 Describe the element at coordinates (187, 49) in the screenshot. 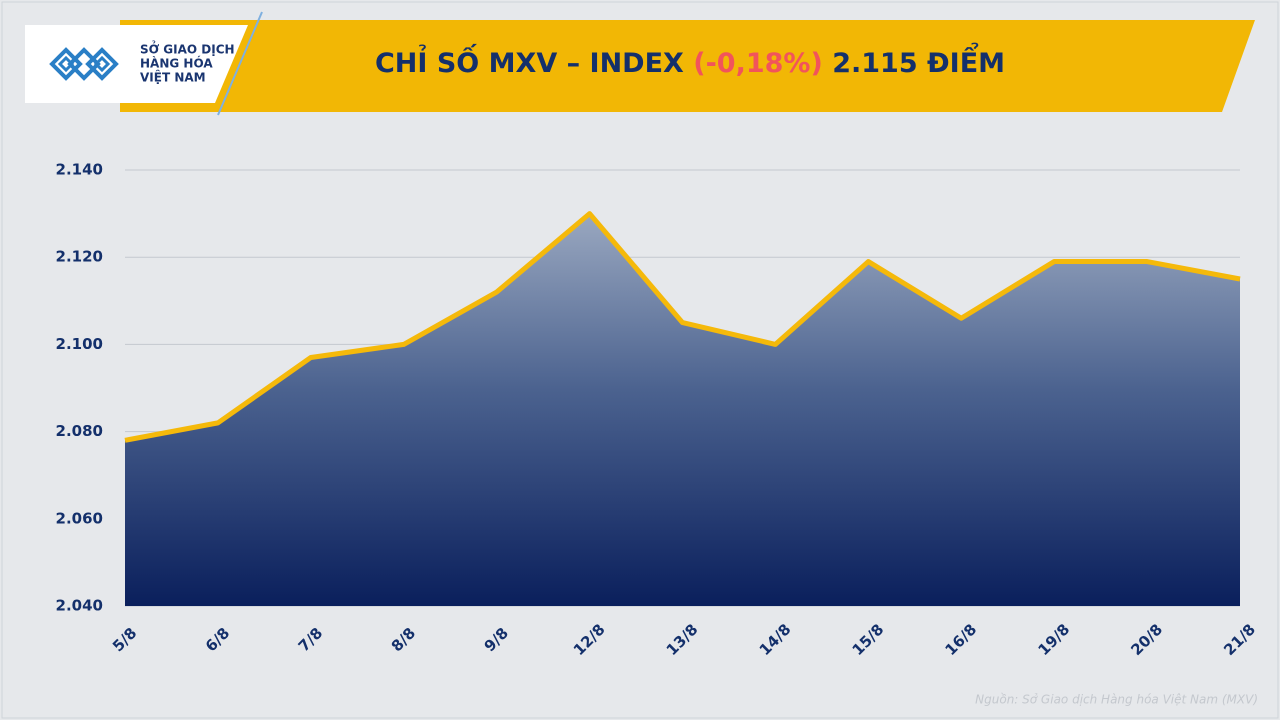

I see `logo-text: SỞ GIAO DỊCH` at that location.